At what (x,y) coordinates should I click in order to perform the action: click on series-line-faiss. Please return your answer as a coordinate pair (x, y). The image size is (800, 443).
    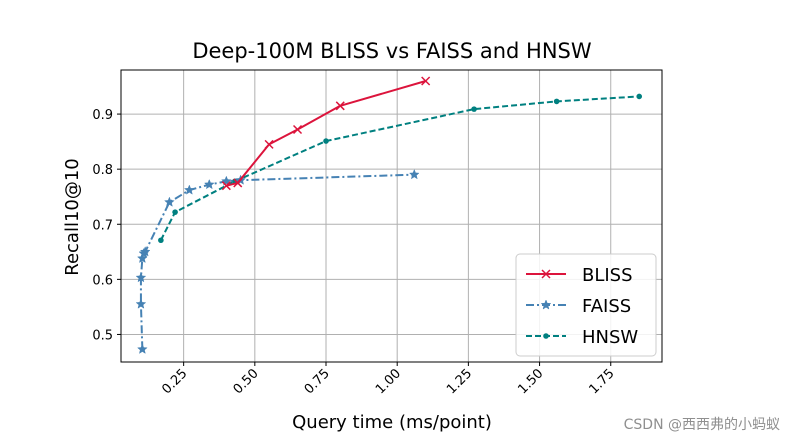
    Looking at the image, I should click on (277, 261).